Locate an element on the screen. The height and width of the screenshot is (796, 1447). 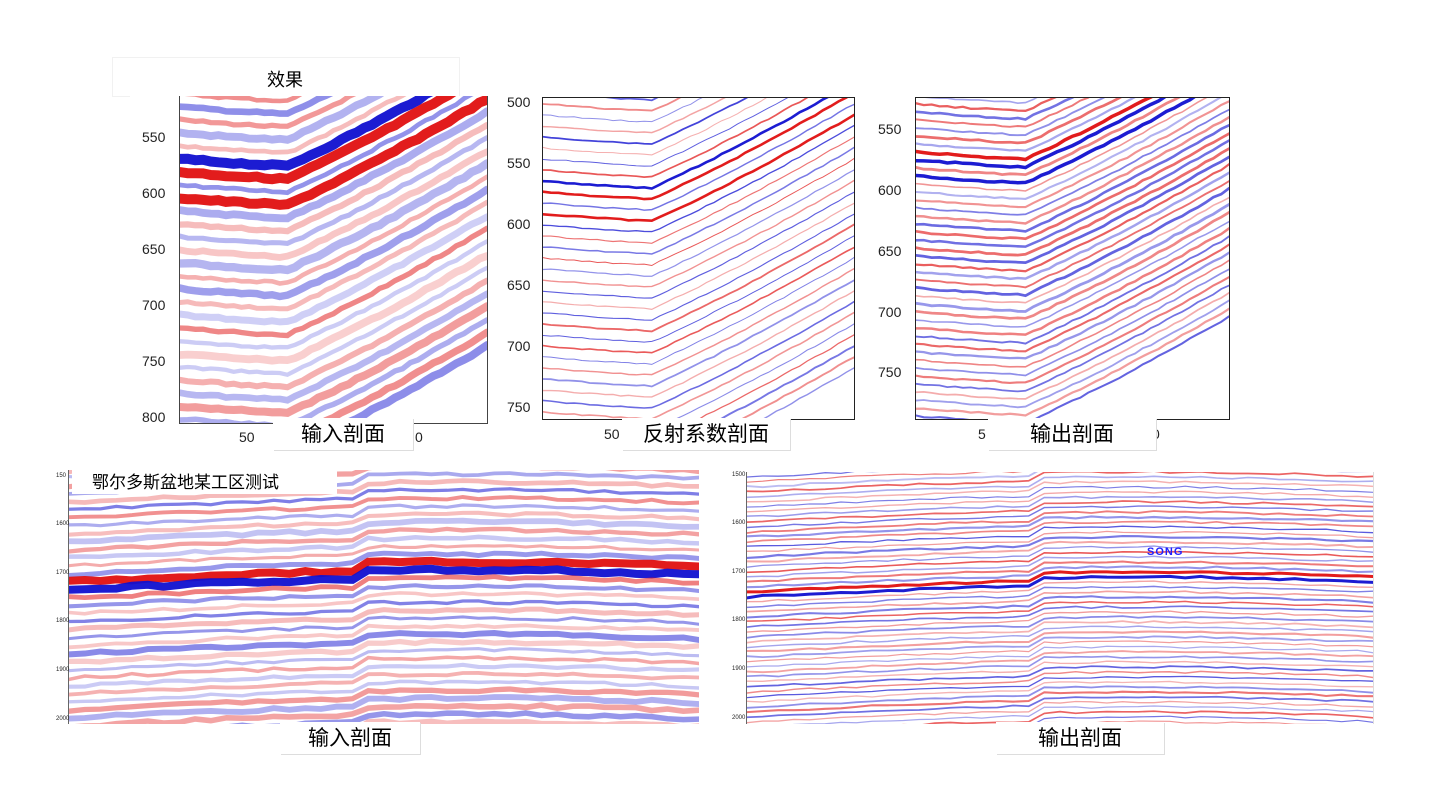
seismic-plot-input-bottom is located at coordinates (383, 597).